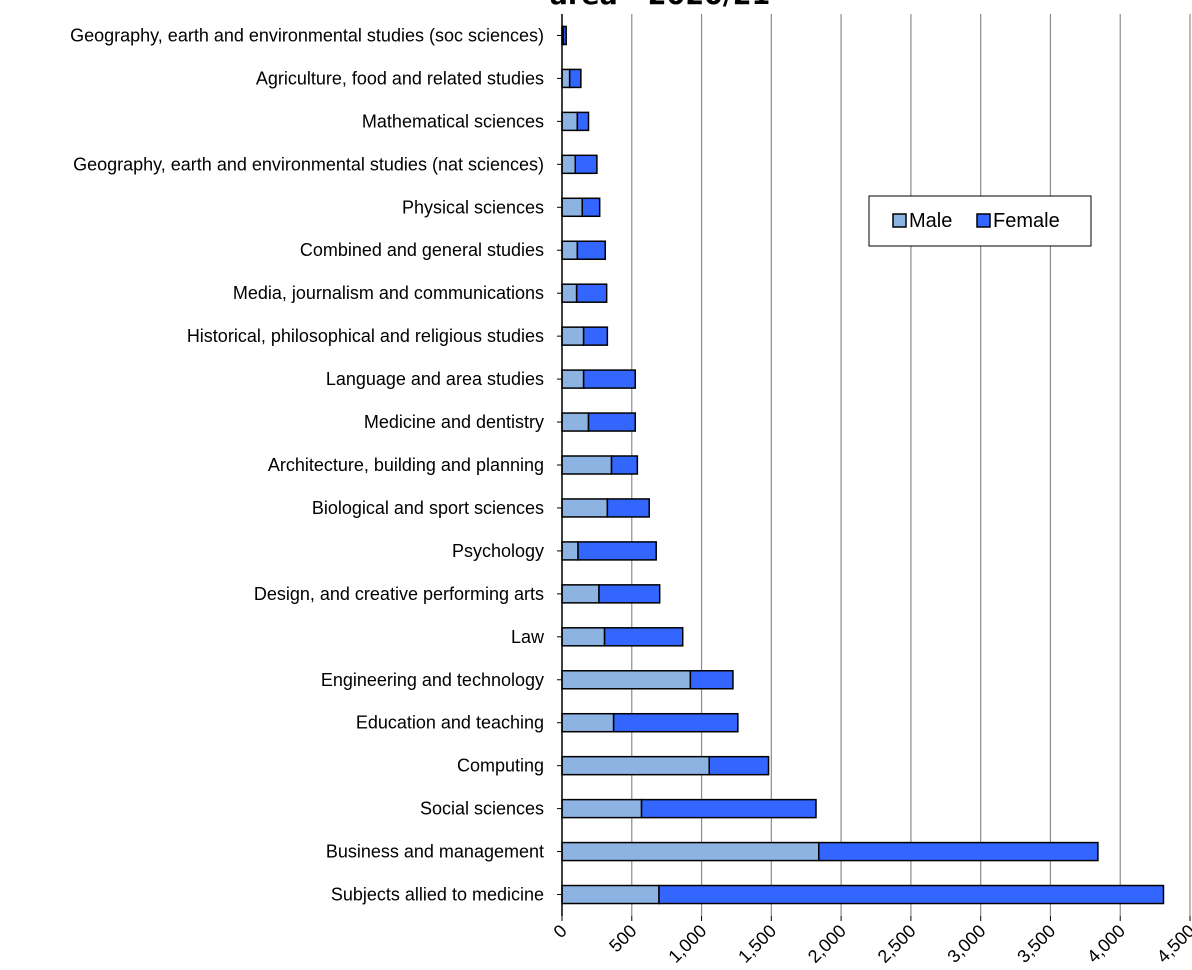 Image resolution: width=1192 pixels, height=970 pixels. What do you see at coordinates (498, 551) in the screenshot?
I see `category-label: Psychology` at bounding box center [498, 551].